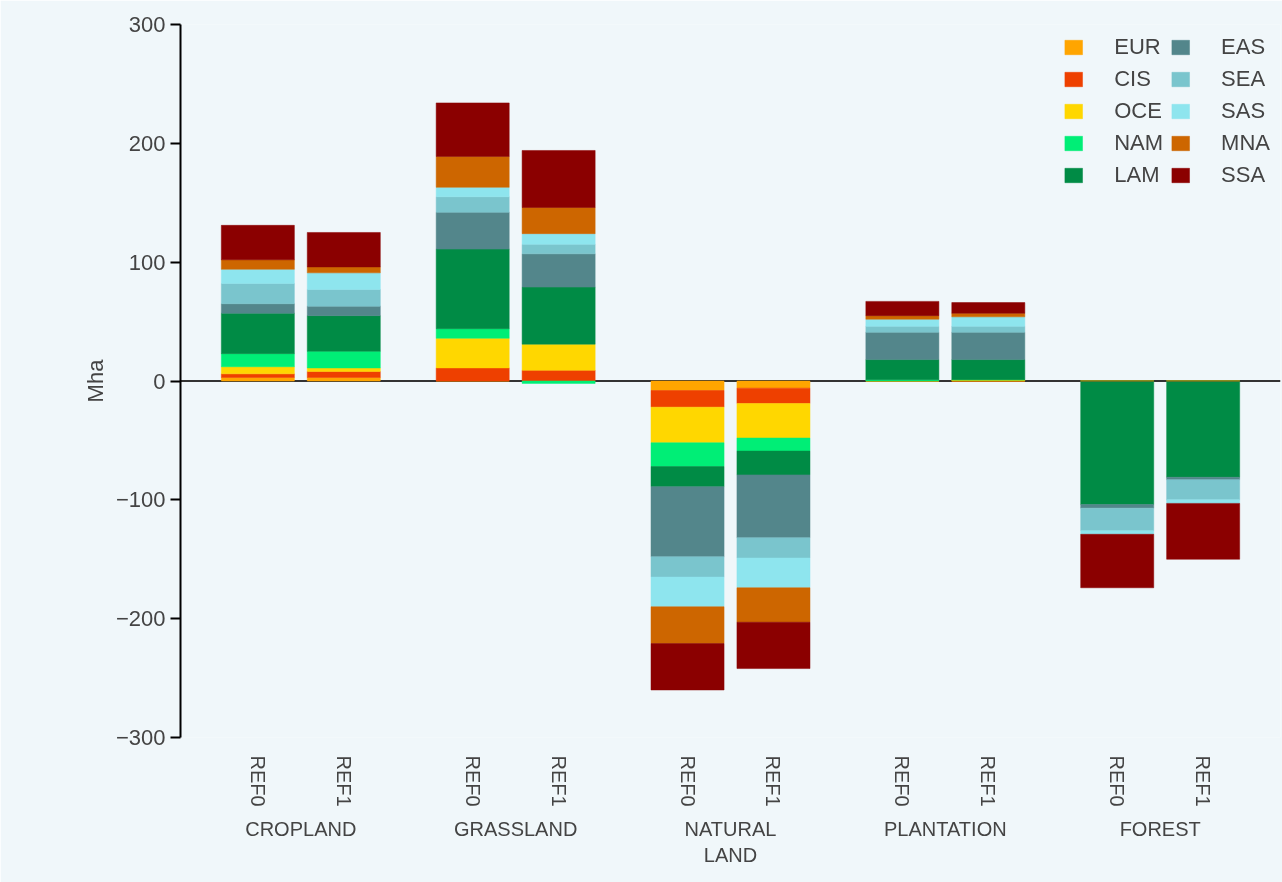 This screenshot has height=882, width=1282. What do you see at coordinates (1137, 47) in the screenshot?
I see `legend-label: EUR` at bounding box center [1137, 47].